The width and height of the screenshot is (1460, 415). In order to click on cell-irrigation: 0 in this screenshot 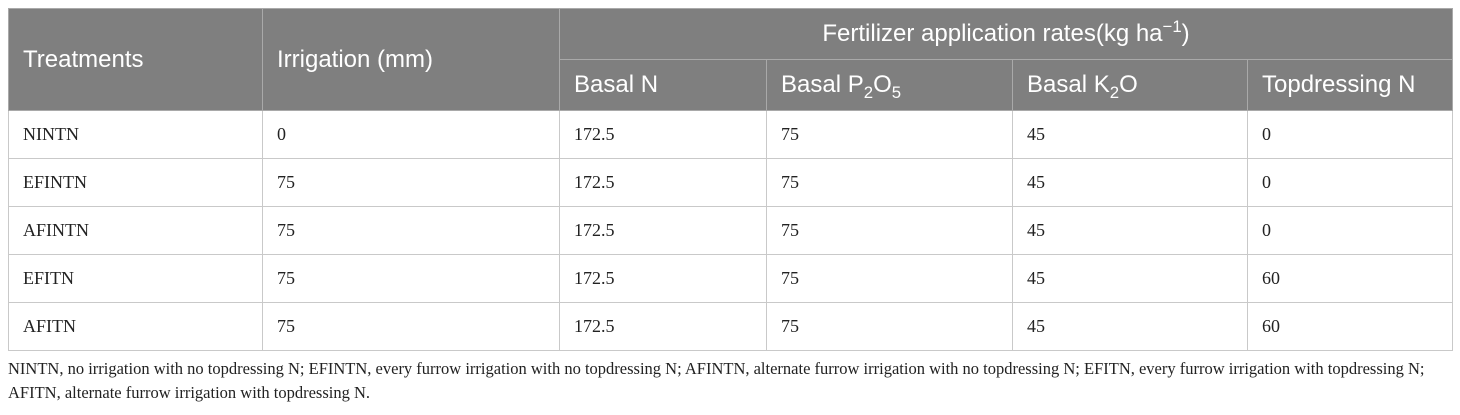, I will do `click(411, 134)`.